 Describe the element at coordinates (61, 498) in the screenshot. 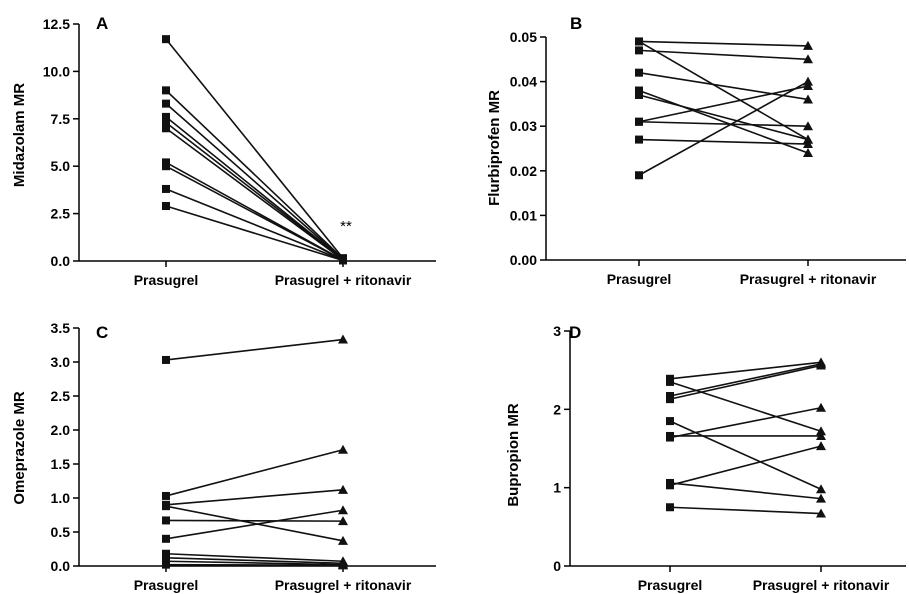

I see `y-tick-label-c: 1.0` at that location.